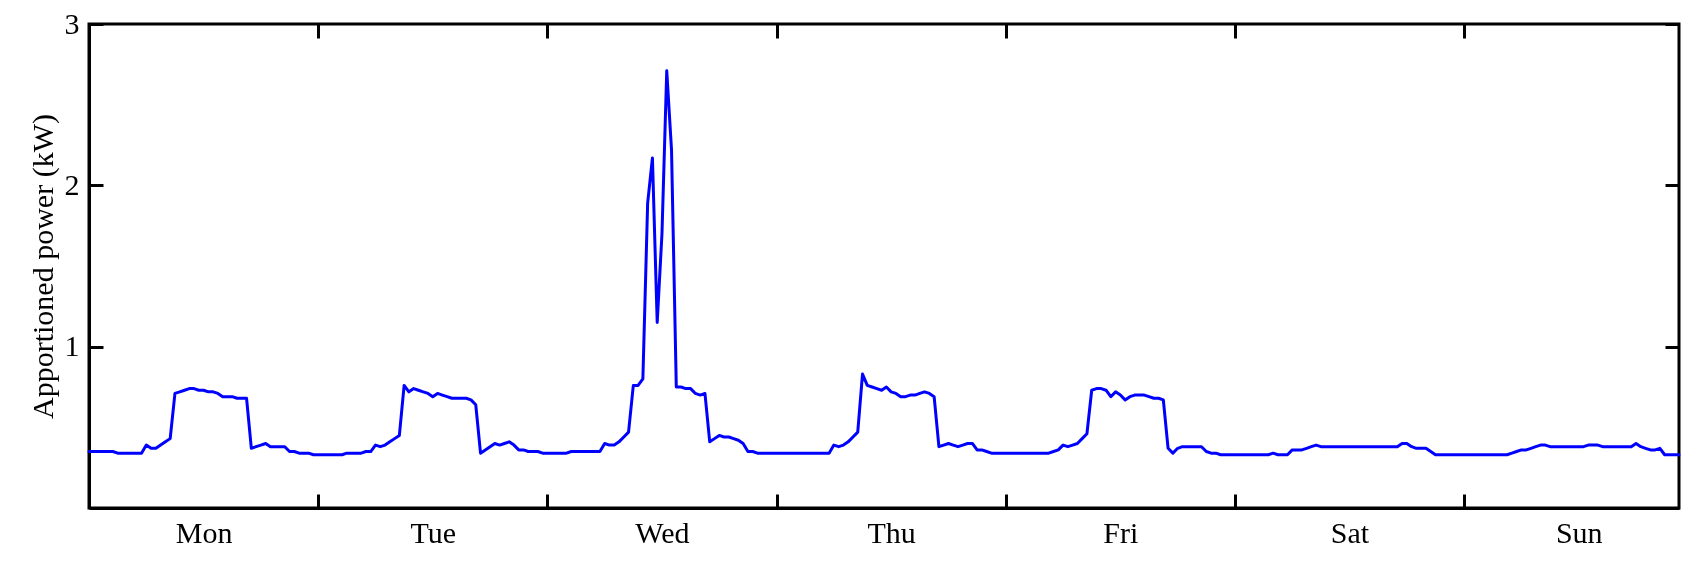 The image size is (1681, 585). I want to click on x-tick-label: Sat, so click(1350, 532).